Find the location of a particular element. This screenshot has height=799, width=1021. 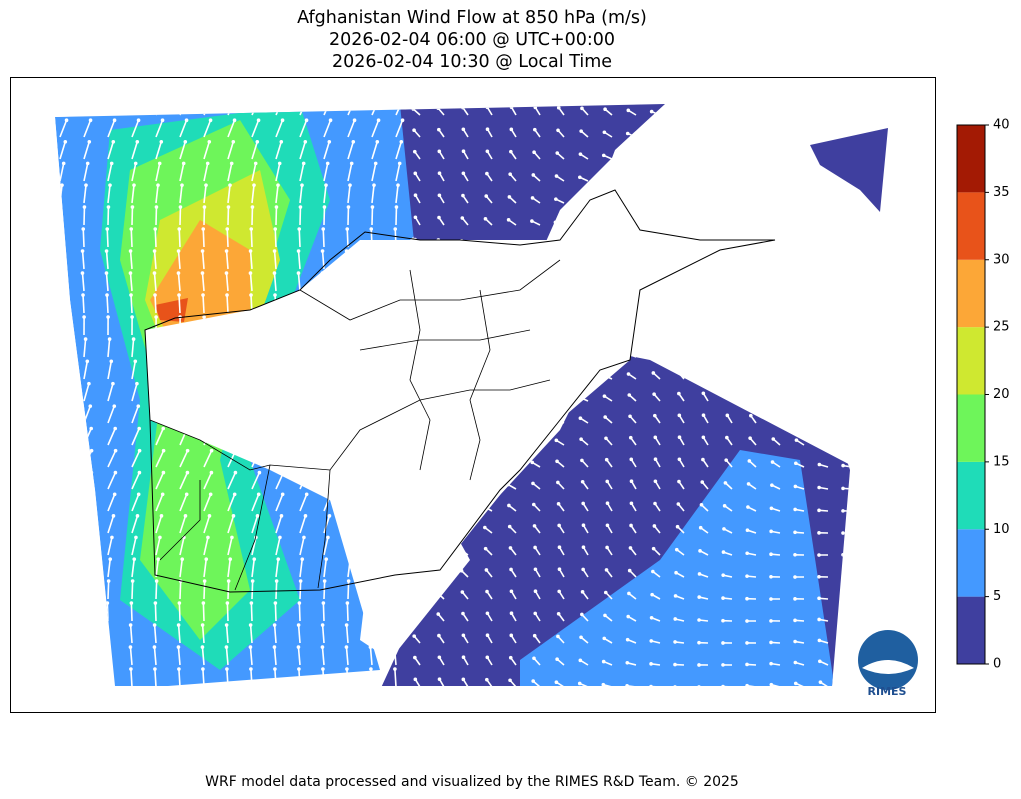

colorbar-tick-label: 0 is located at coordinates (997, 664).